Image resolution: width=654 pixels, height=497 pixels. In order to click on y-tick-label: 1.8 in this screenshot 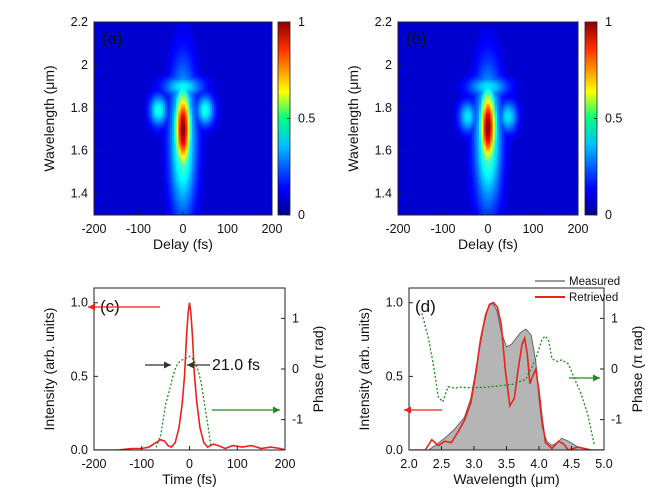, I will do `click(79, 108)`.